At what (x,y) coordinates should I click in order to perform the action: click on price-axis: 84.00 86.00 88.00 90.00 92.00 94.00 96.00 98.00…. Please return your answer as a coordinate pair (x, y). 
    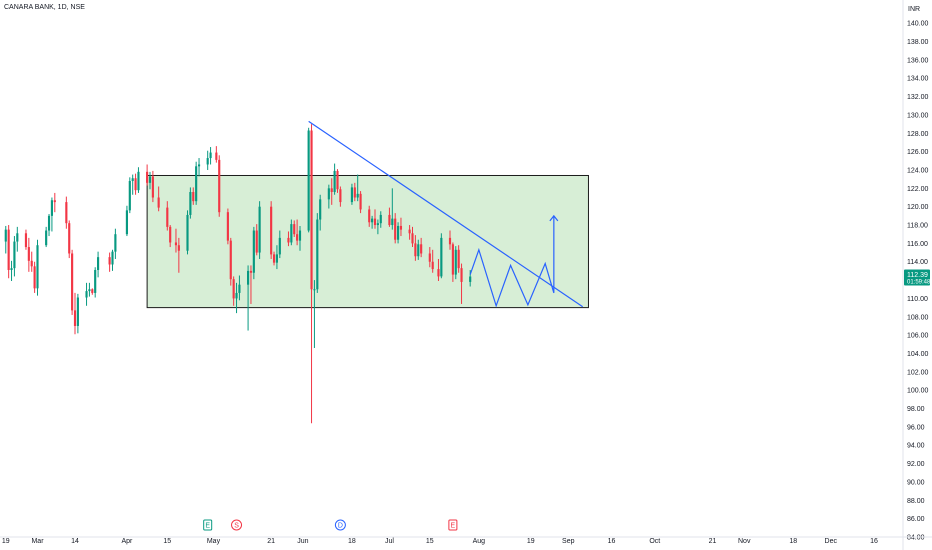
    Looking at the image, I should click on (916, 275).